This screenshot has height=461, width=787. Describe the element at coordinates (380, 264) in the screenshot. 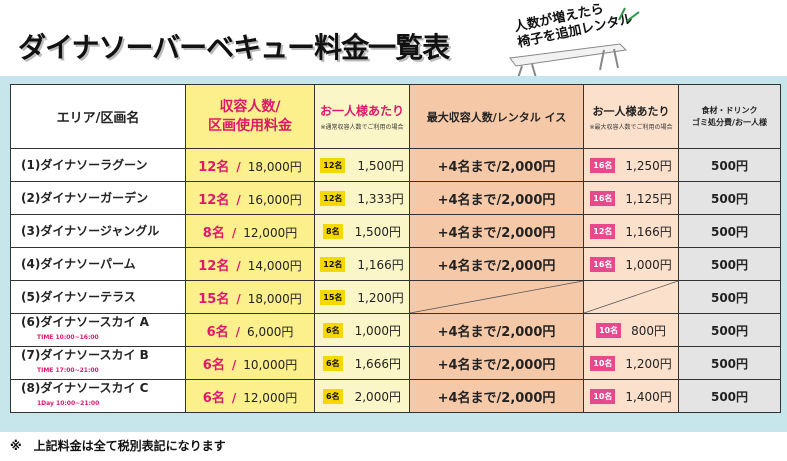

I see `per-person-value: 1,166円` at that location.